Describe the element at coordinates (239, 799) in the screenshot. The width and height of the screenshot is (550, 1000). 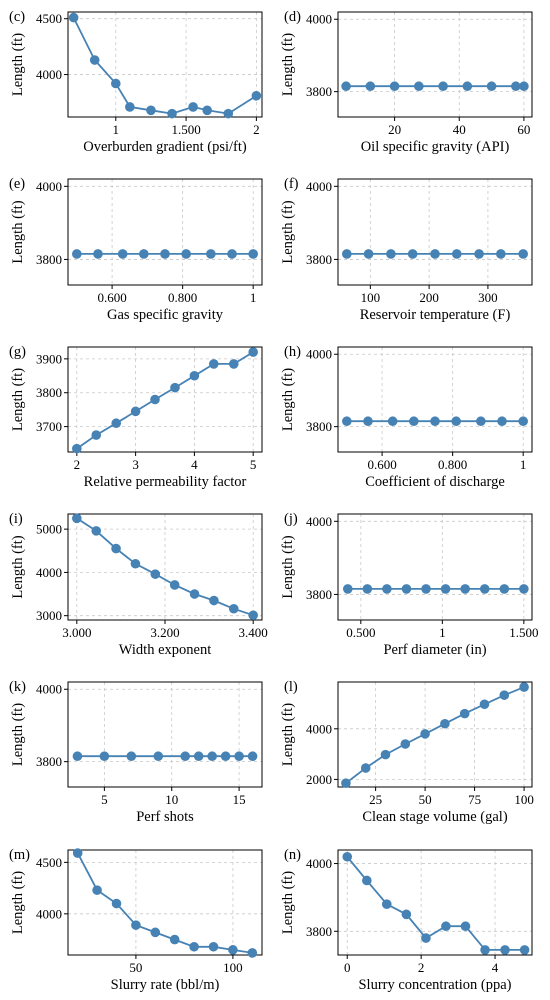
I see `x-tick-label: 15` at that location.